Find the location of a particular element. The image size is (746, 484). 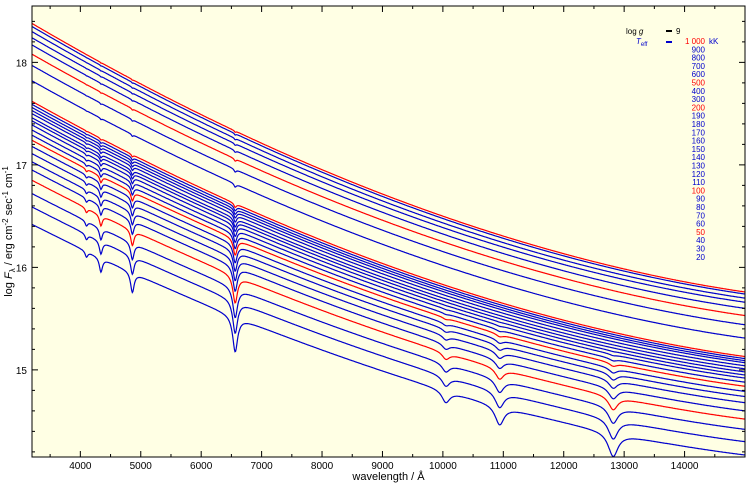

legend-entry: 140 is located at coordinates (699, 157).